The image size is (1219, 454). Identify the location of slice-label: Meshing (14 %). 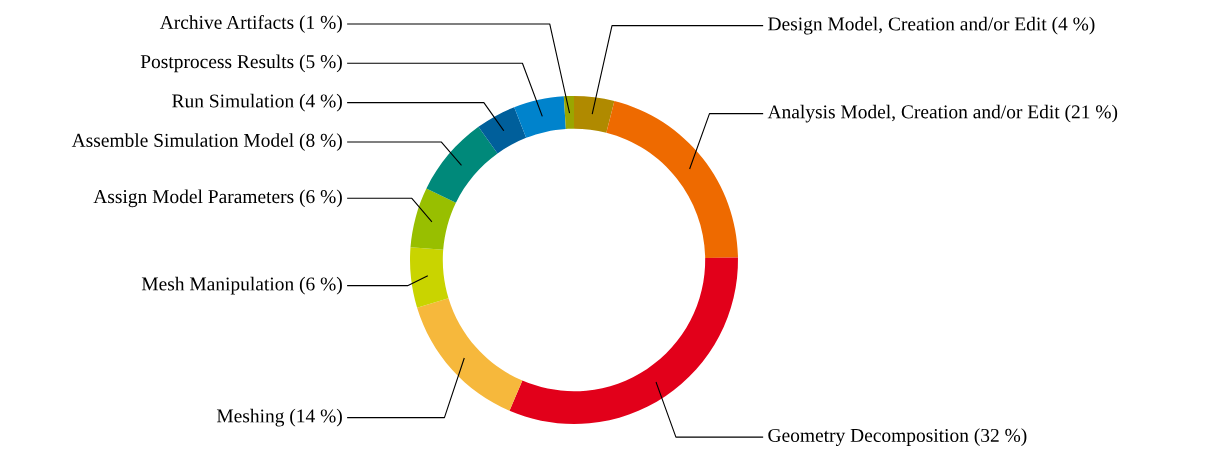
(279, 417).